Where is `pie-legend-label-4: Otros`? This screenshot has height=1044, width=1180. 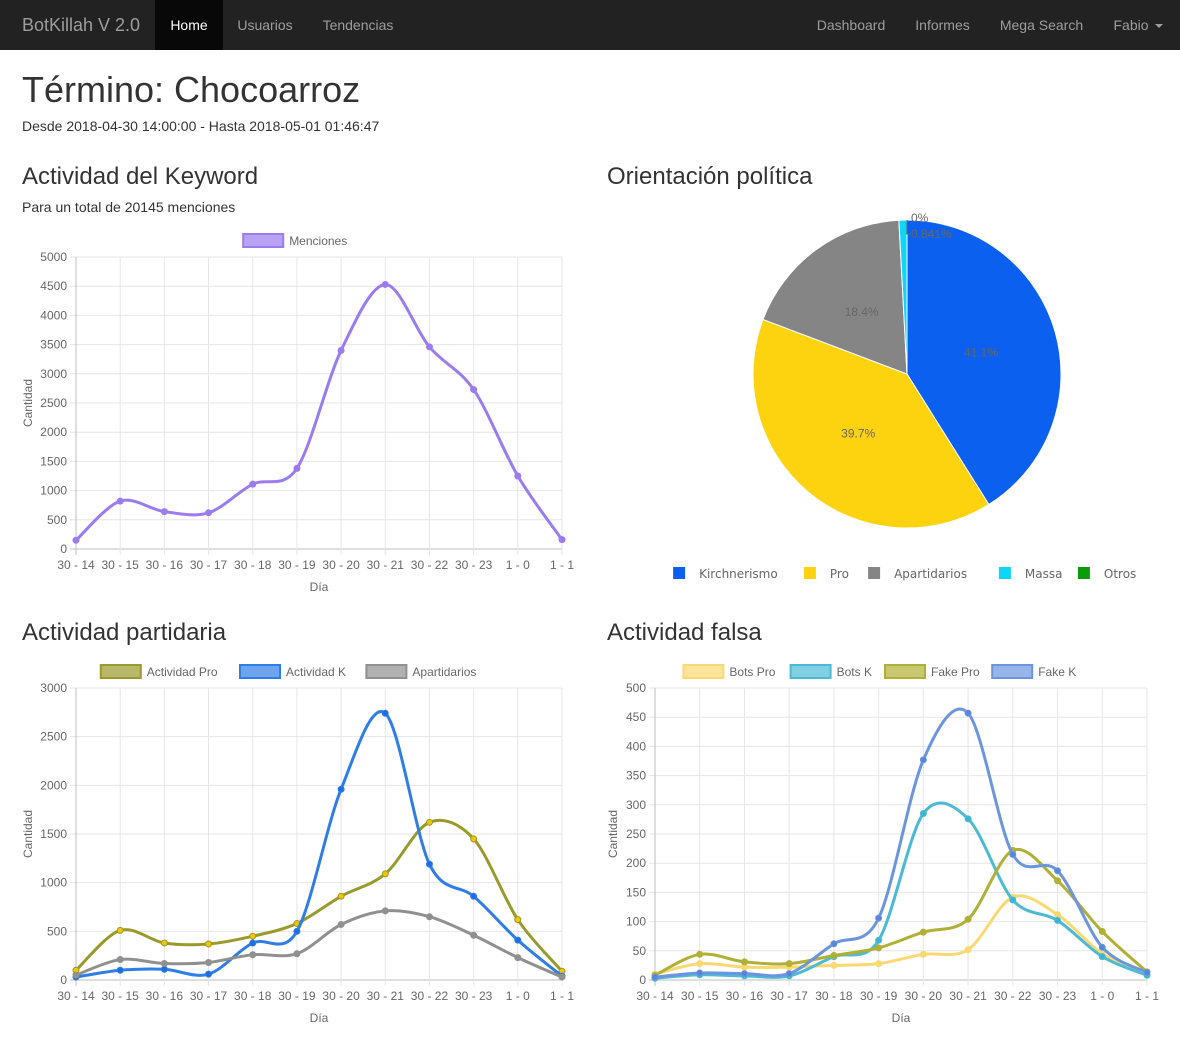
pie-legend-label-4: Otros is located at coordinates (1120, 574).